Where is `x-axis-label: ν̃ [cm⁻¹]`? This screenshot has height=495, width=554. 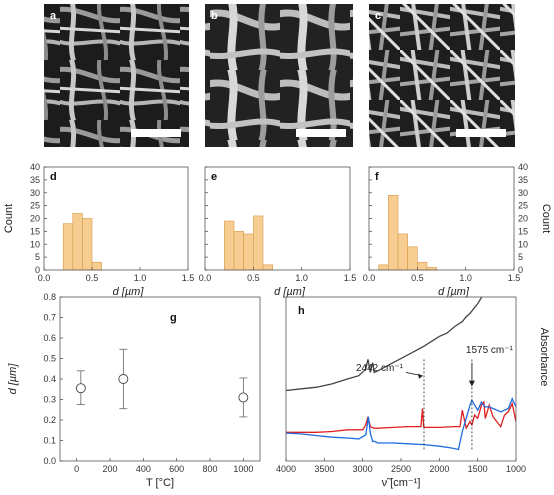
x-axis-label: ν̃ [cm⁻¹] is located at coordinates (401, 483).